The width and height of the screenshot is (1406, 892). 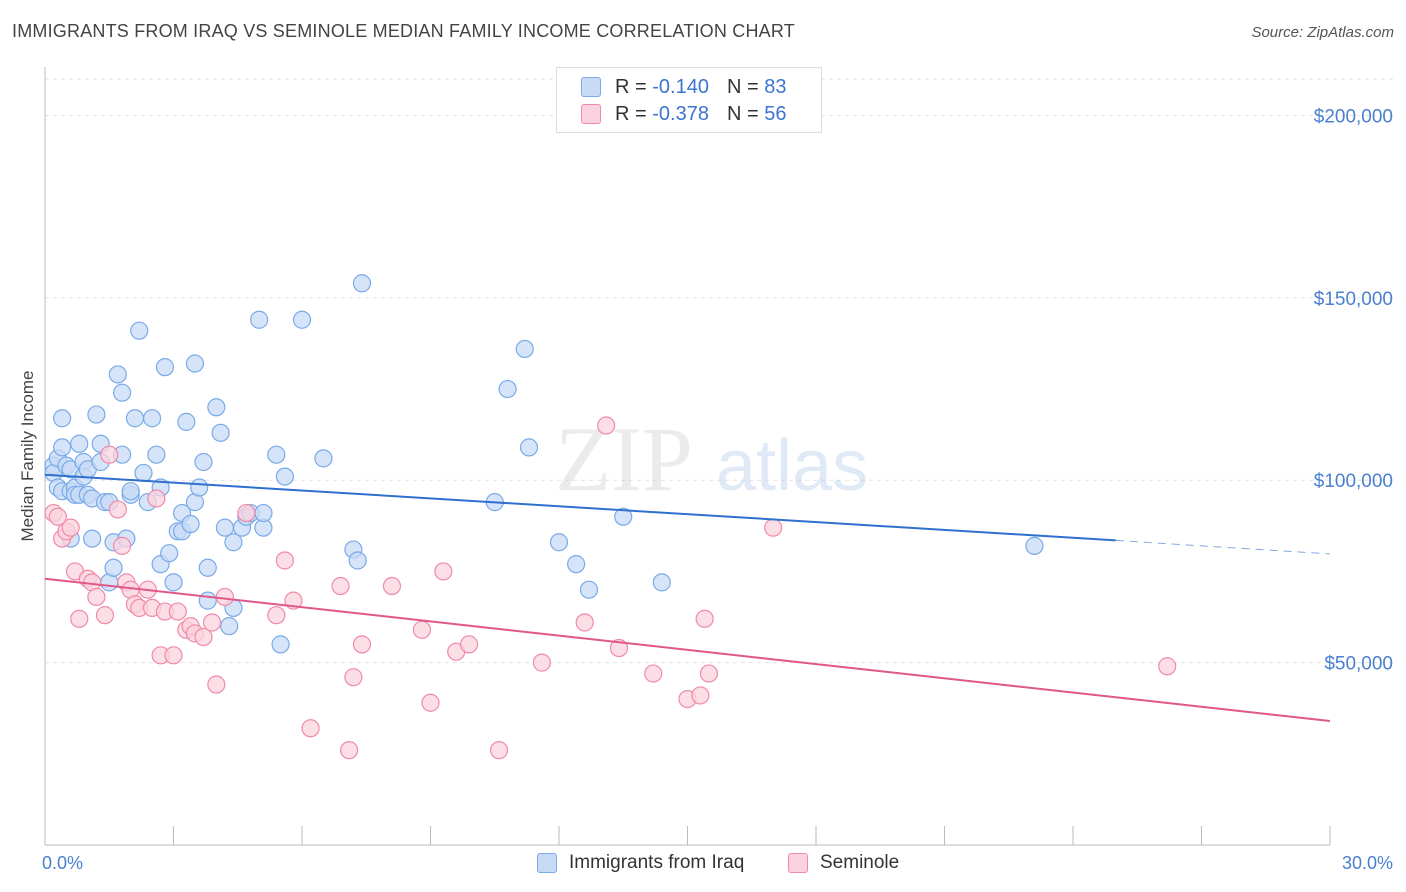 What do you see at coordinates (689, 100) in the screenshot?
I see `correlation-legend: R = -0.140 N = 83 R = -0.378 N = 56` at bounding box center [689, 100].